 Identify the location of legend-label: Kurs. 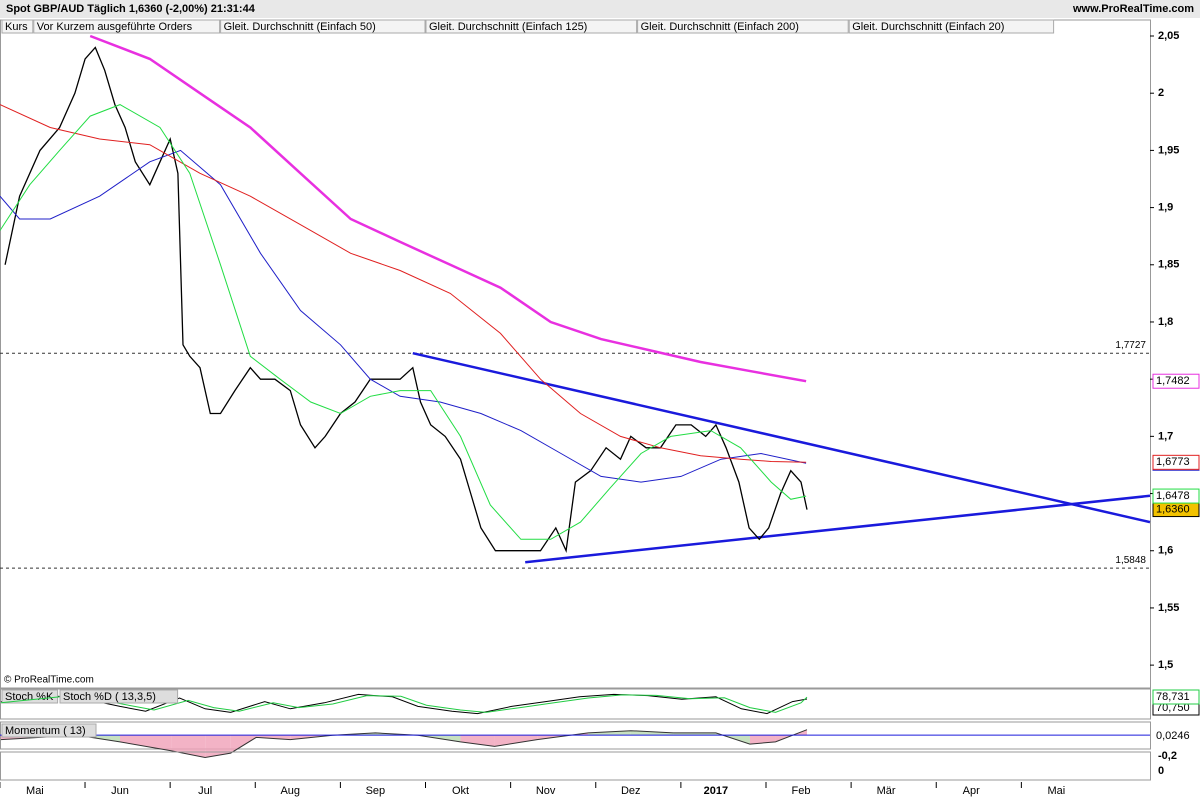
(16, 27).